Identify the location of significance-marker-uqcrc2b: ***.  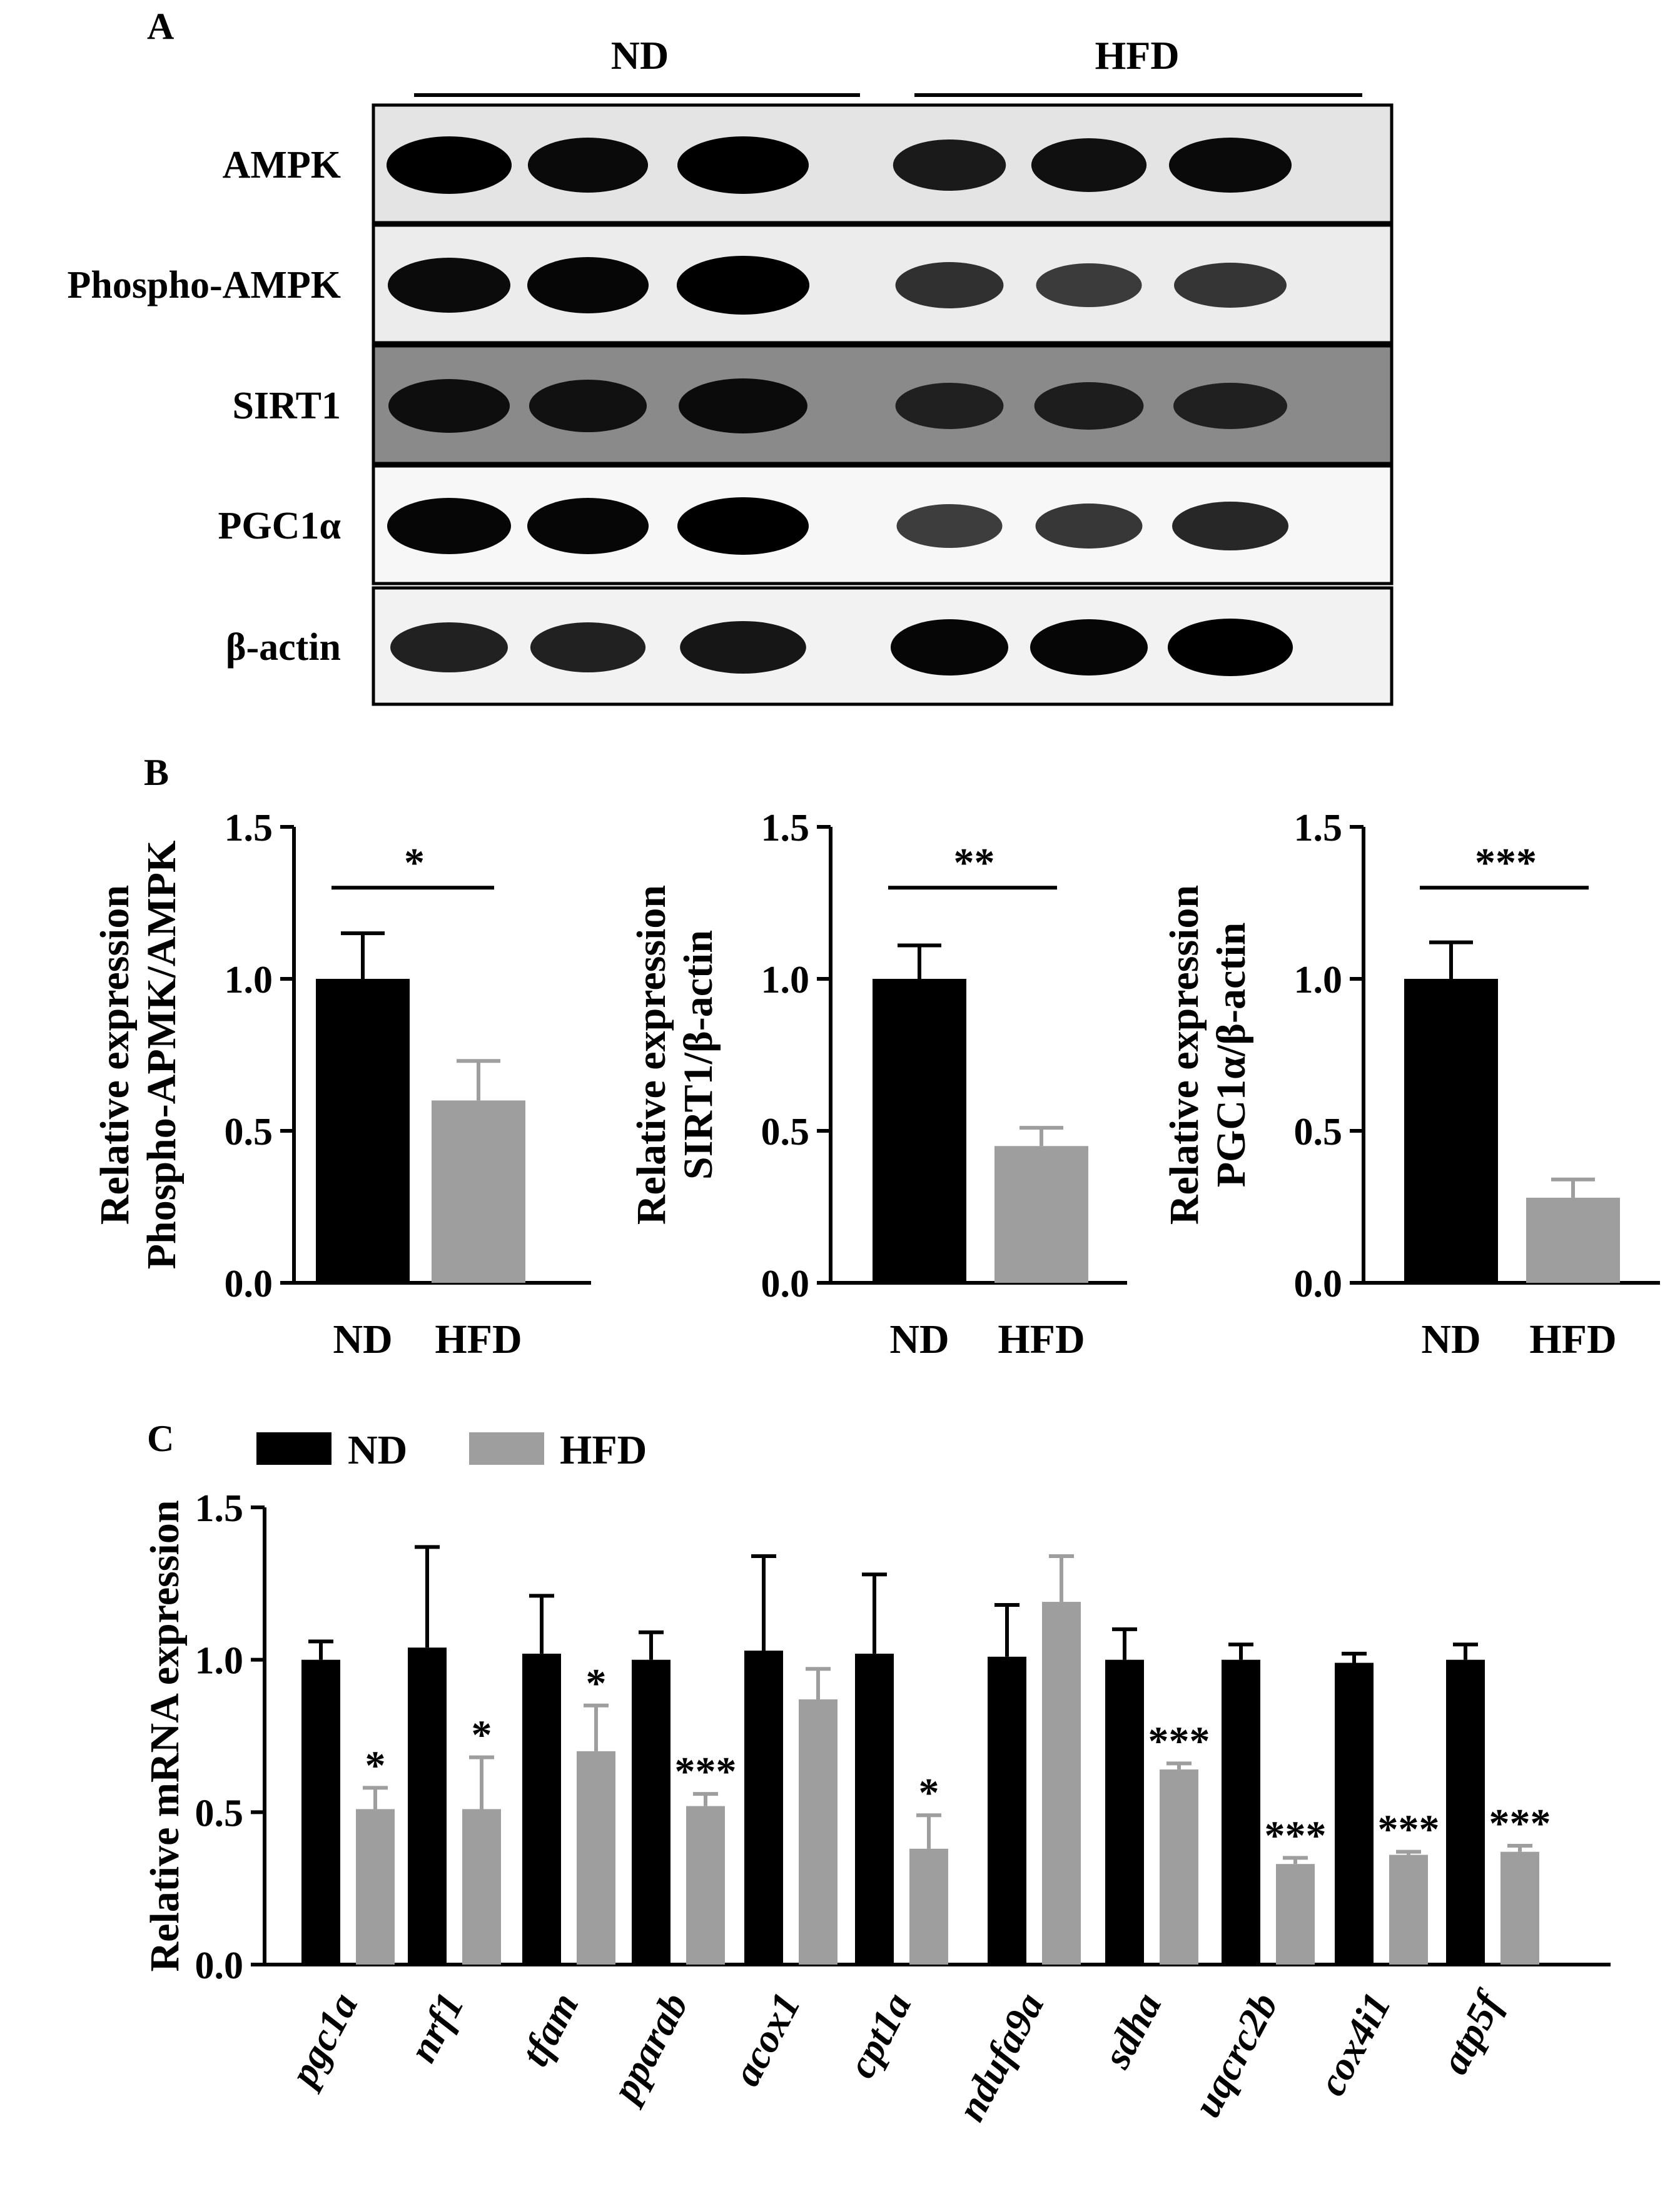
(1296, 1835).